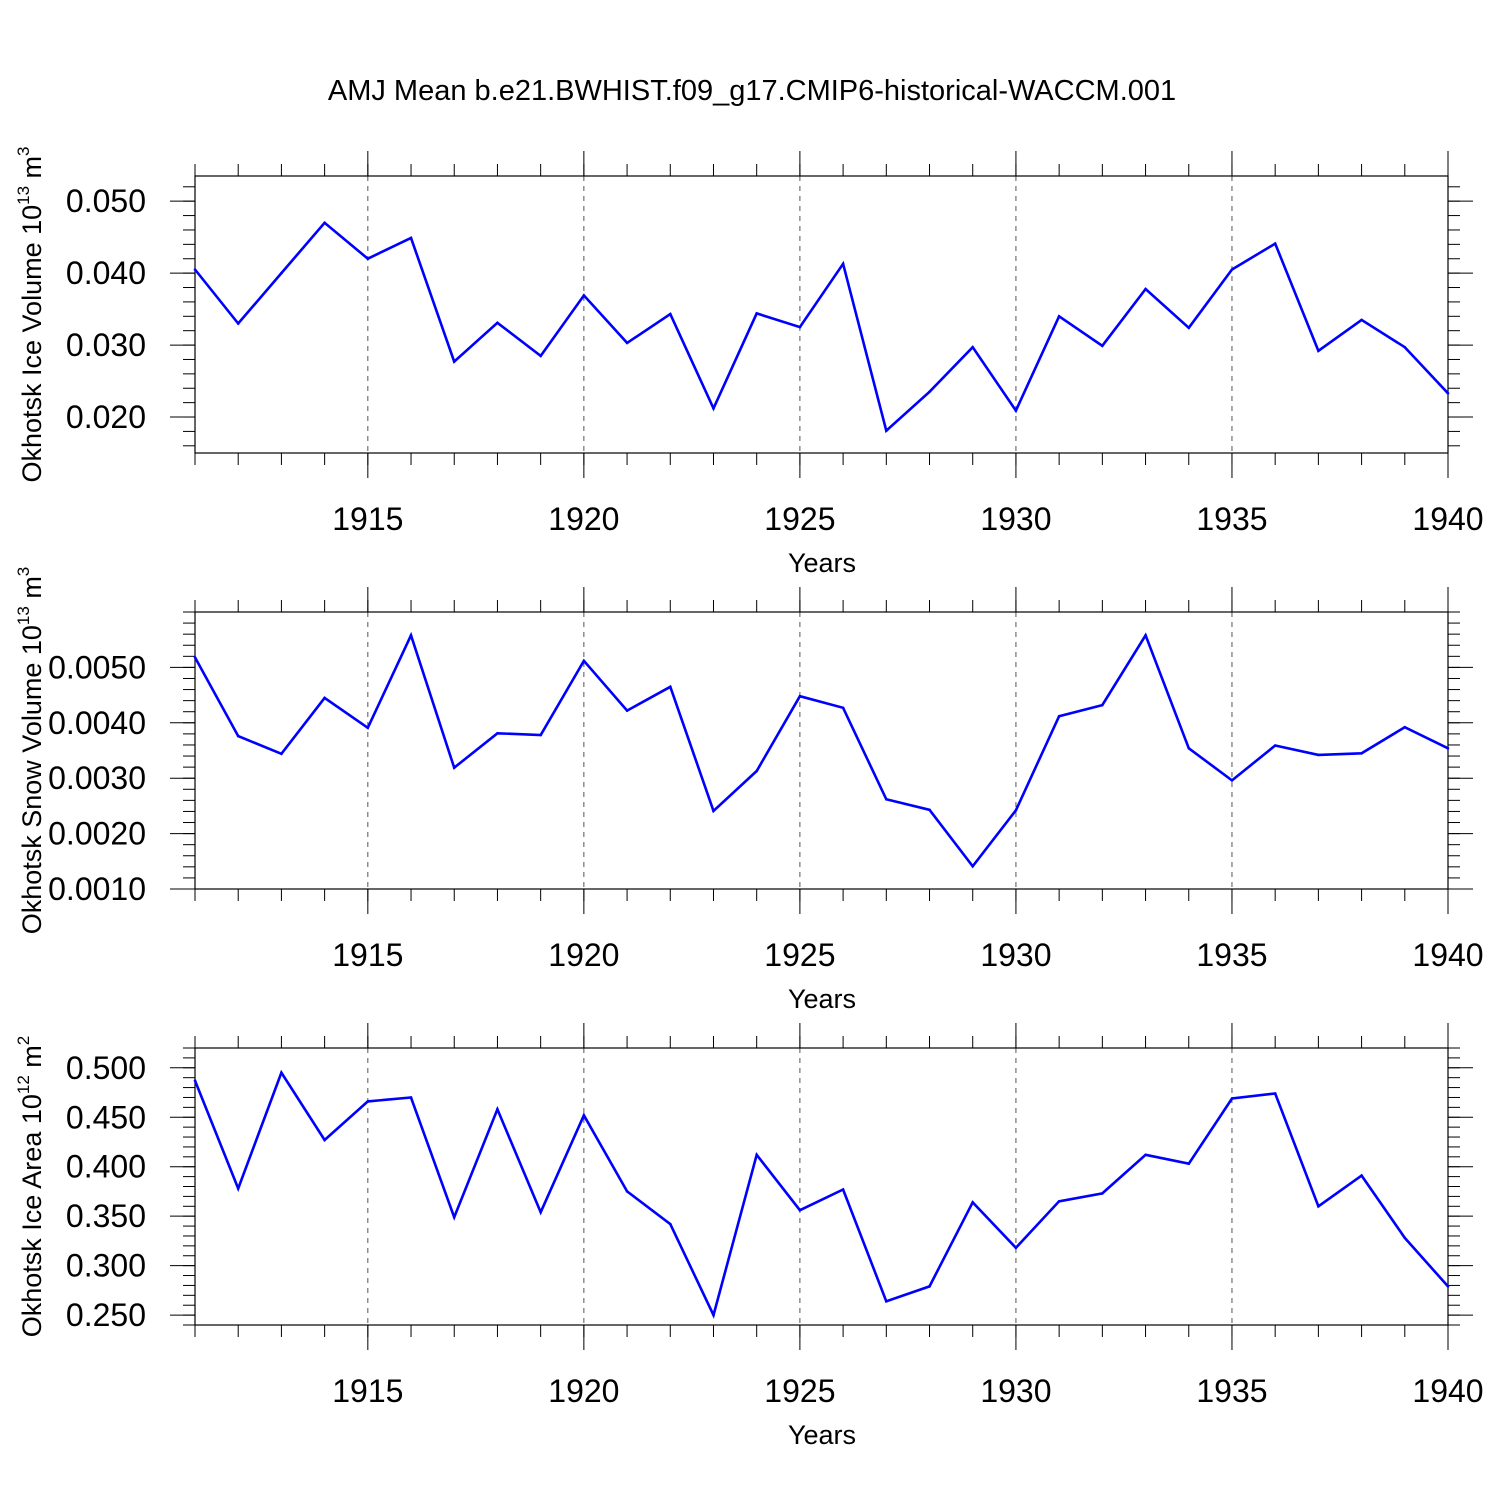 The width and height of the screenshot is (1500, 1500). I want to click on y-tick-label: 0.0010, so click(97, 889).